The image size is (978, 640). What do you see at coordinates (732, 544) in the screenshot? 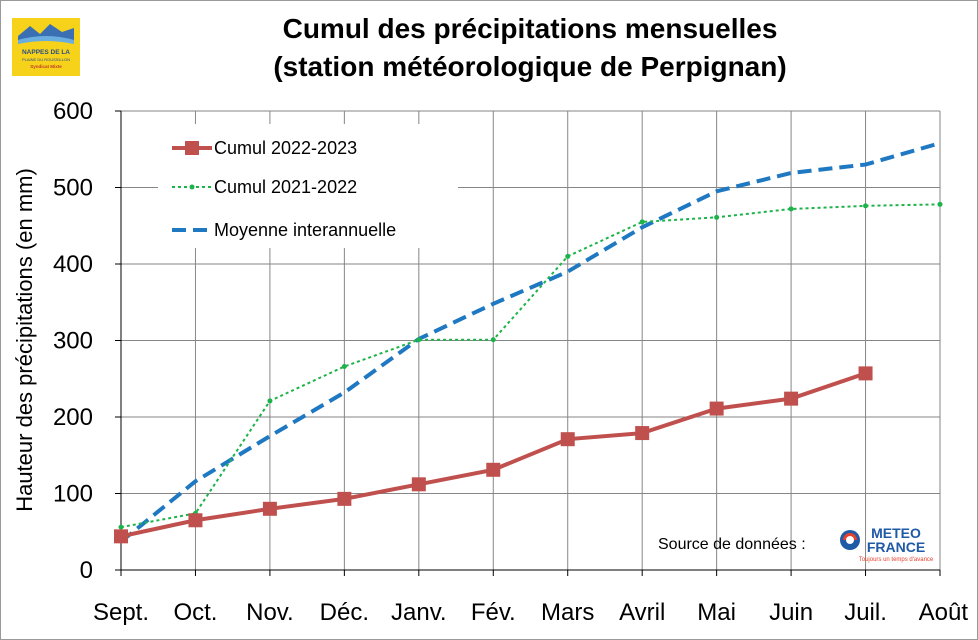
I see `source-label: Source de données :` at bounding box center [732, 544].